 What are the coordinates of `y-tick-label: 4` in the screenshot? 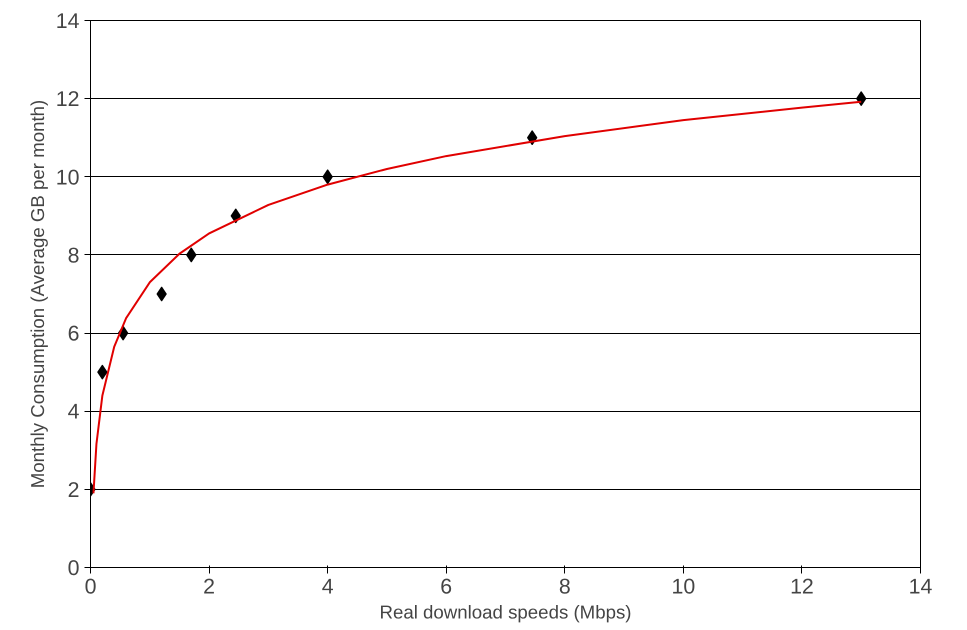 It's located at (74, 412).